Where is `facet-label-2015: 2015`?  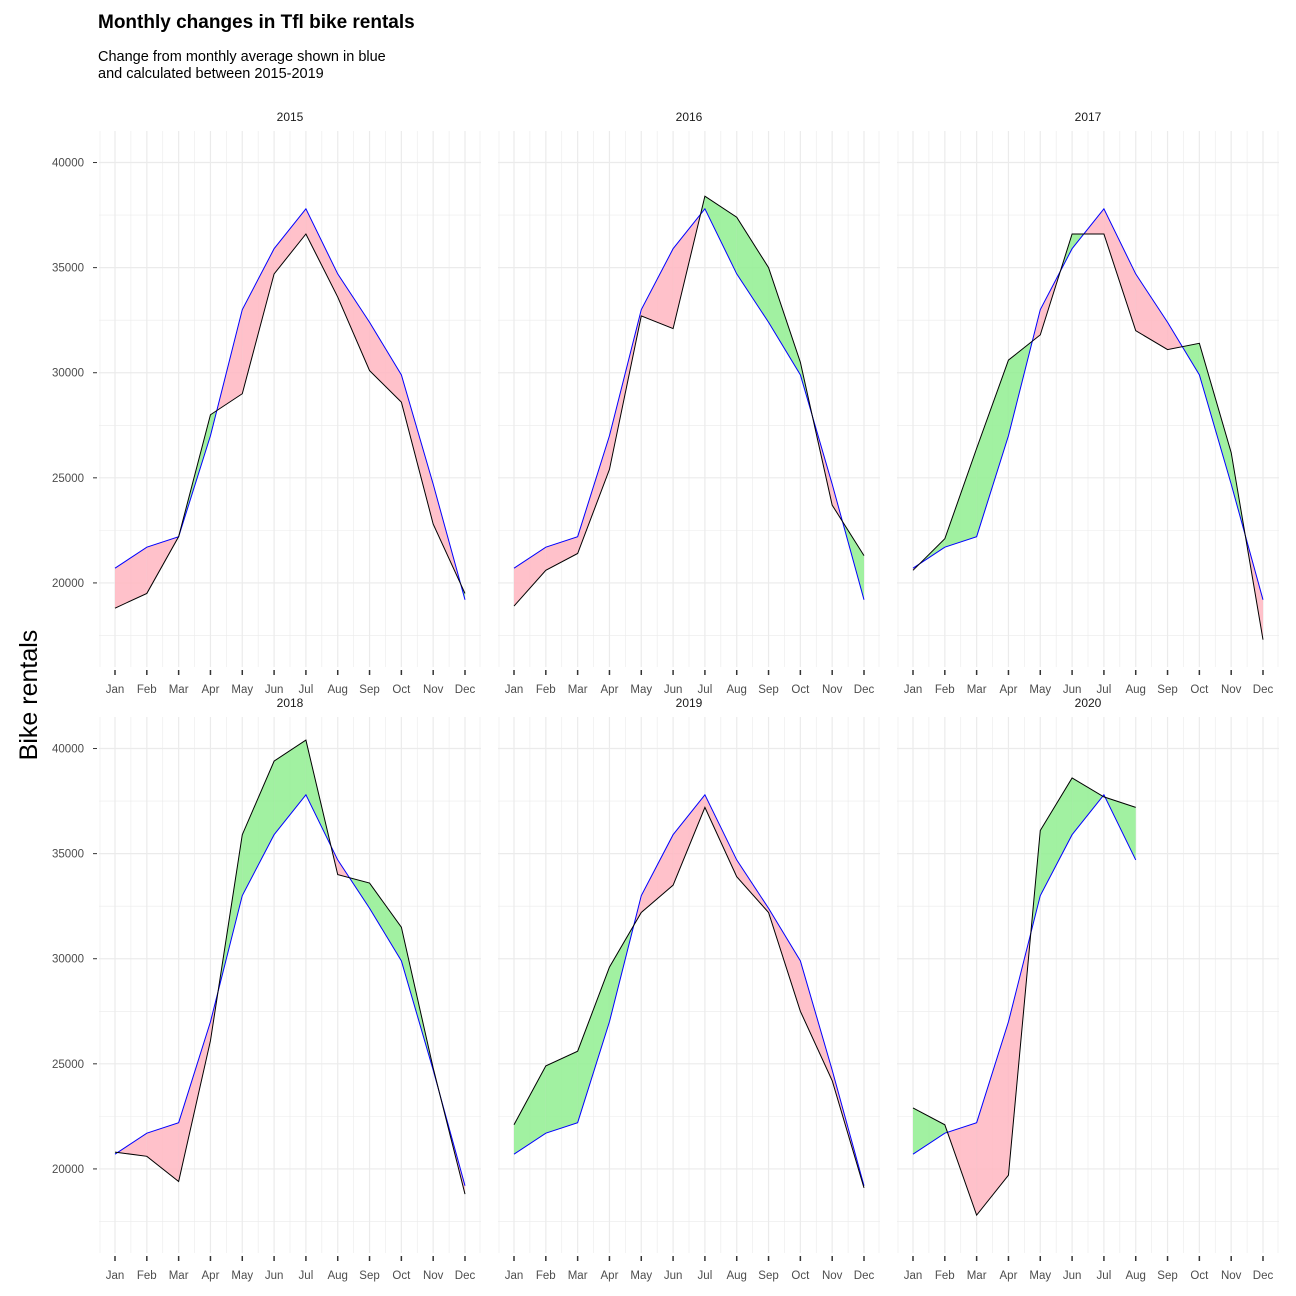 facet-label-2015: 2015 is located at coordinates (290, 117).